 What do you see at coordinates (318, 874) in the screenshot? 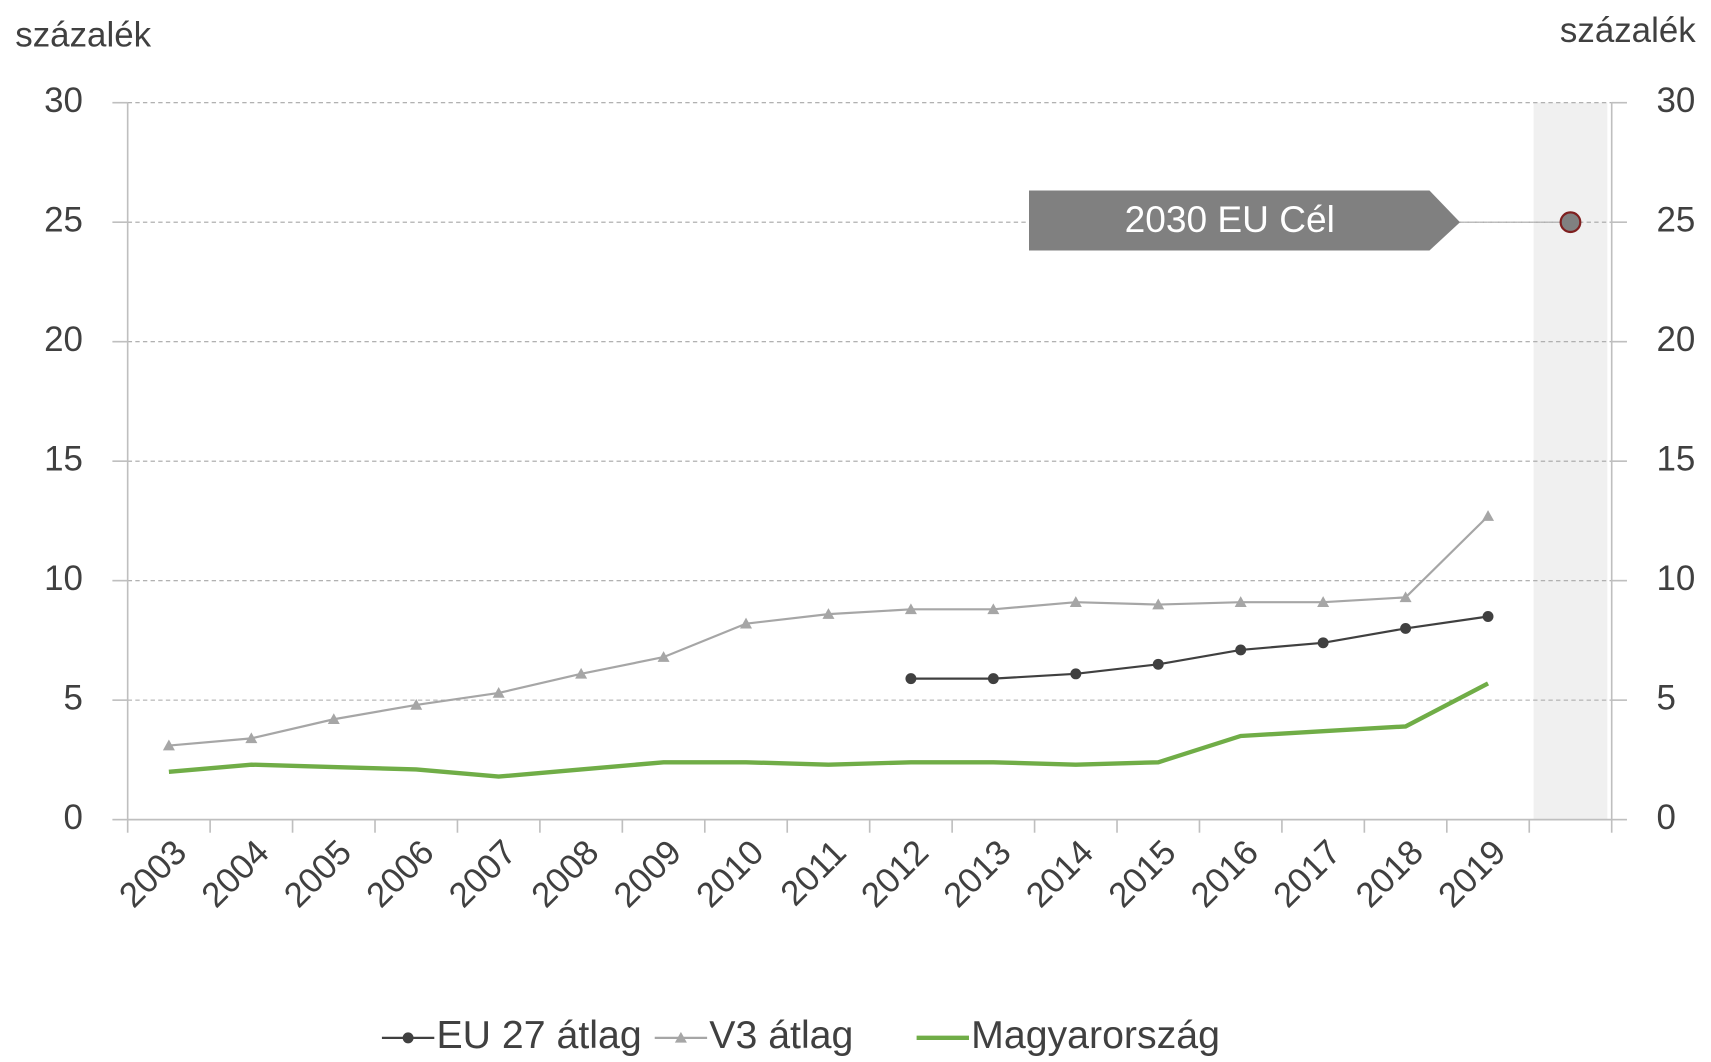
I see `x-tick-label: 2005` at bounding box center [318, 874].